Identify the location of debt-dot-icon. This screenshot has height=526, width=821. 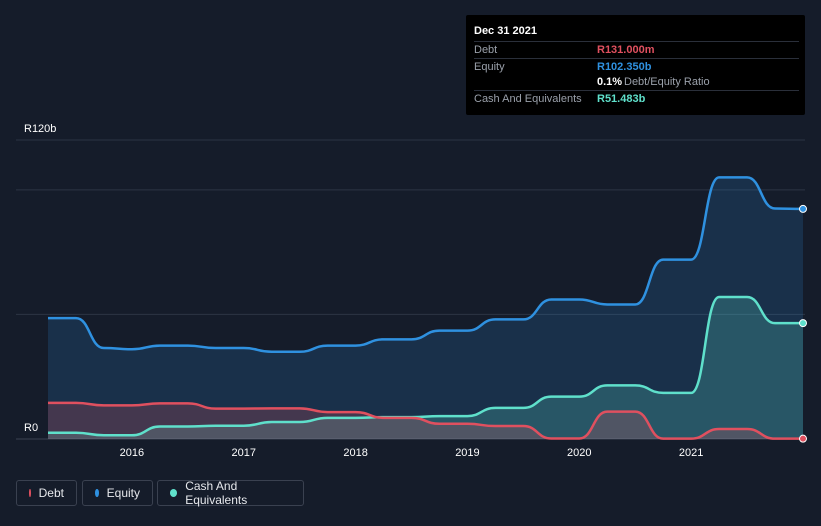
(30, 493).